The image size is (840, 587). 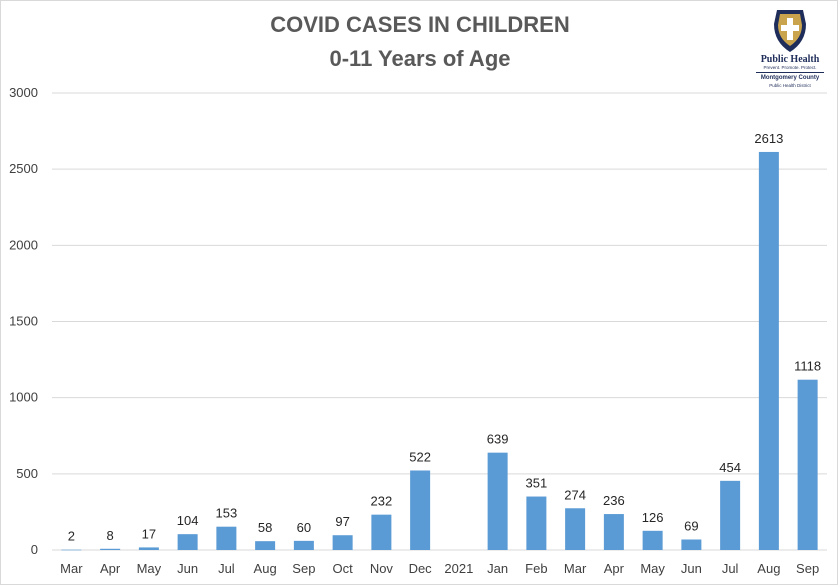 What do you see at coordinates (768, 138) in the screenshot?
I see `data-label: 2613` at bounding box center [768, 138].